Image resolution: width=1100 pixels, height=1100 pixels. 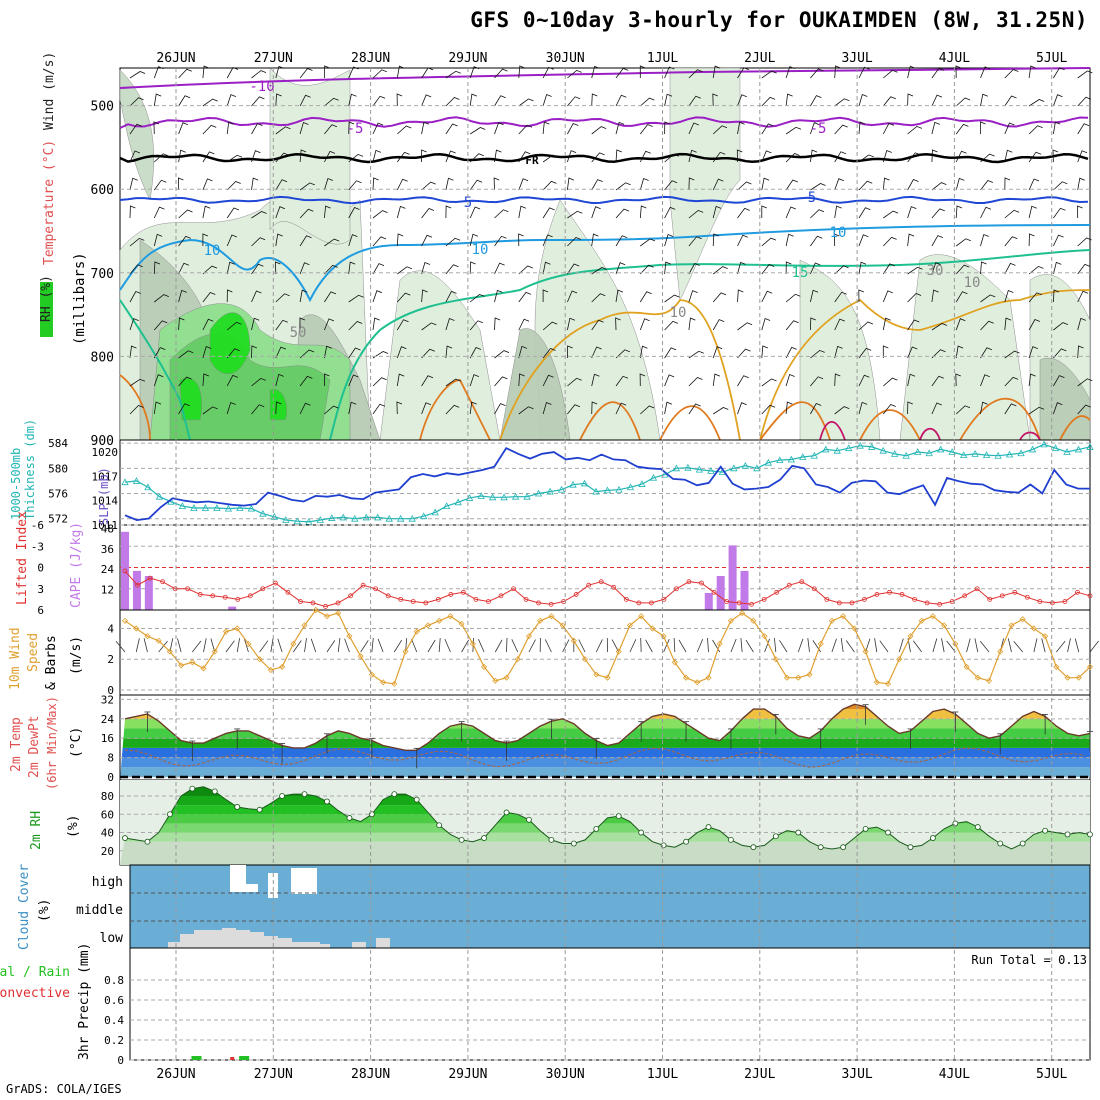 What do you see at coordinates (105, 501) in the screenshot?
I see `slp-tick-label: 1014` at bounding box center [105, 501].